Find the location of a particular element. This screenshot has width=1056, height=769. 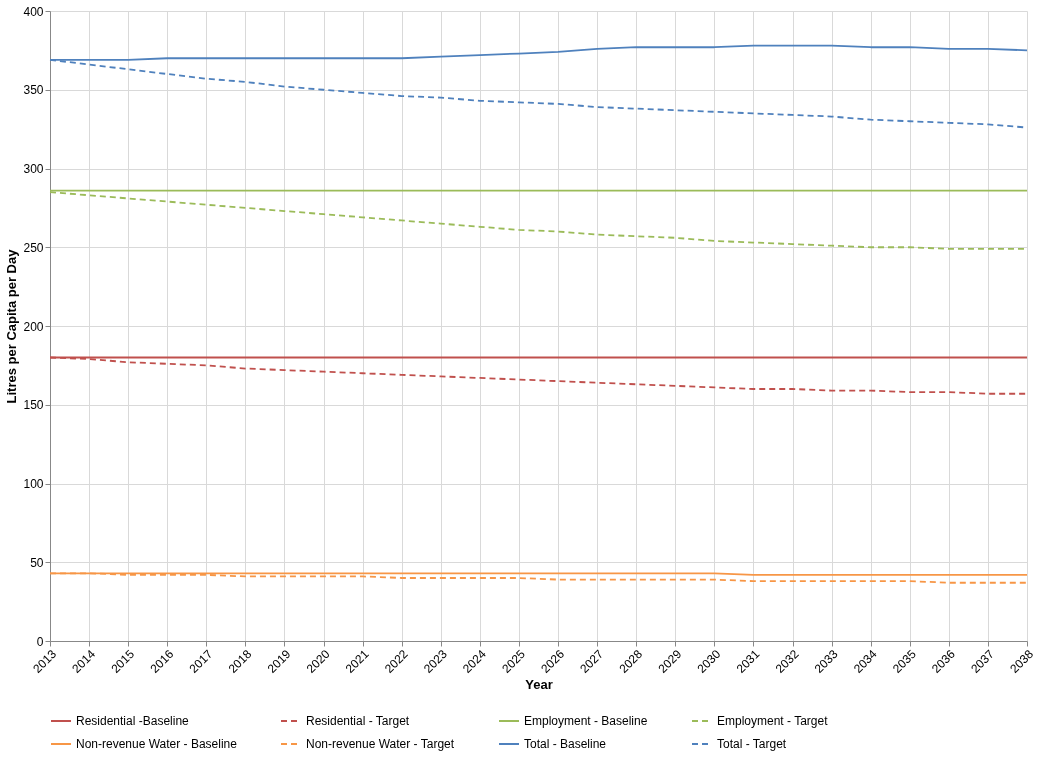

legend-label: Total - Baseline is located at coordinates (565, 744).